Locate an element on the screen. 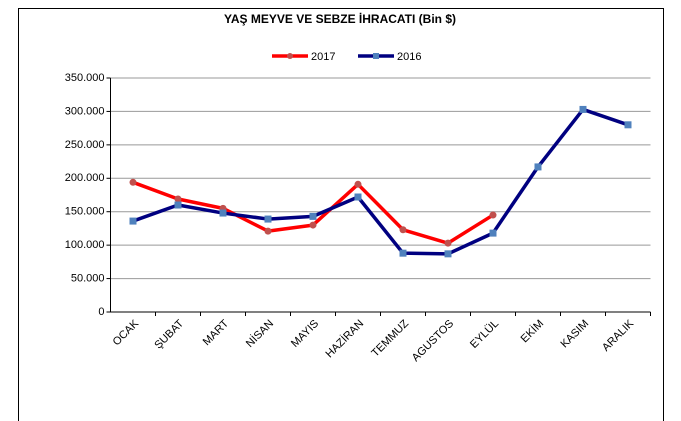 The width and height of the screenshot is (681, 421). legend-label: 2017 is located at coordinates (323, 57).